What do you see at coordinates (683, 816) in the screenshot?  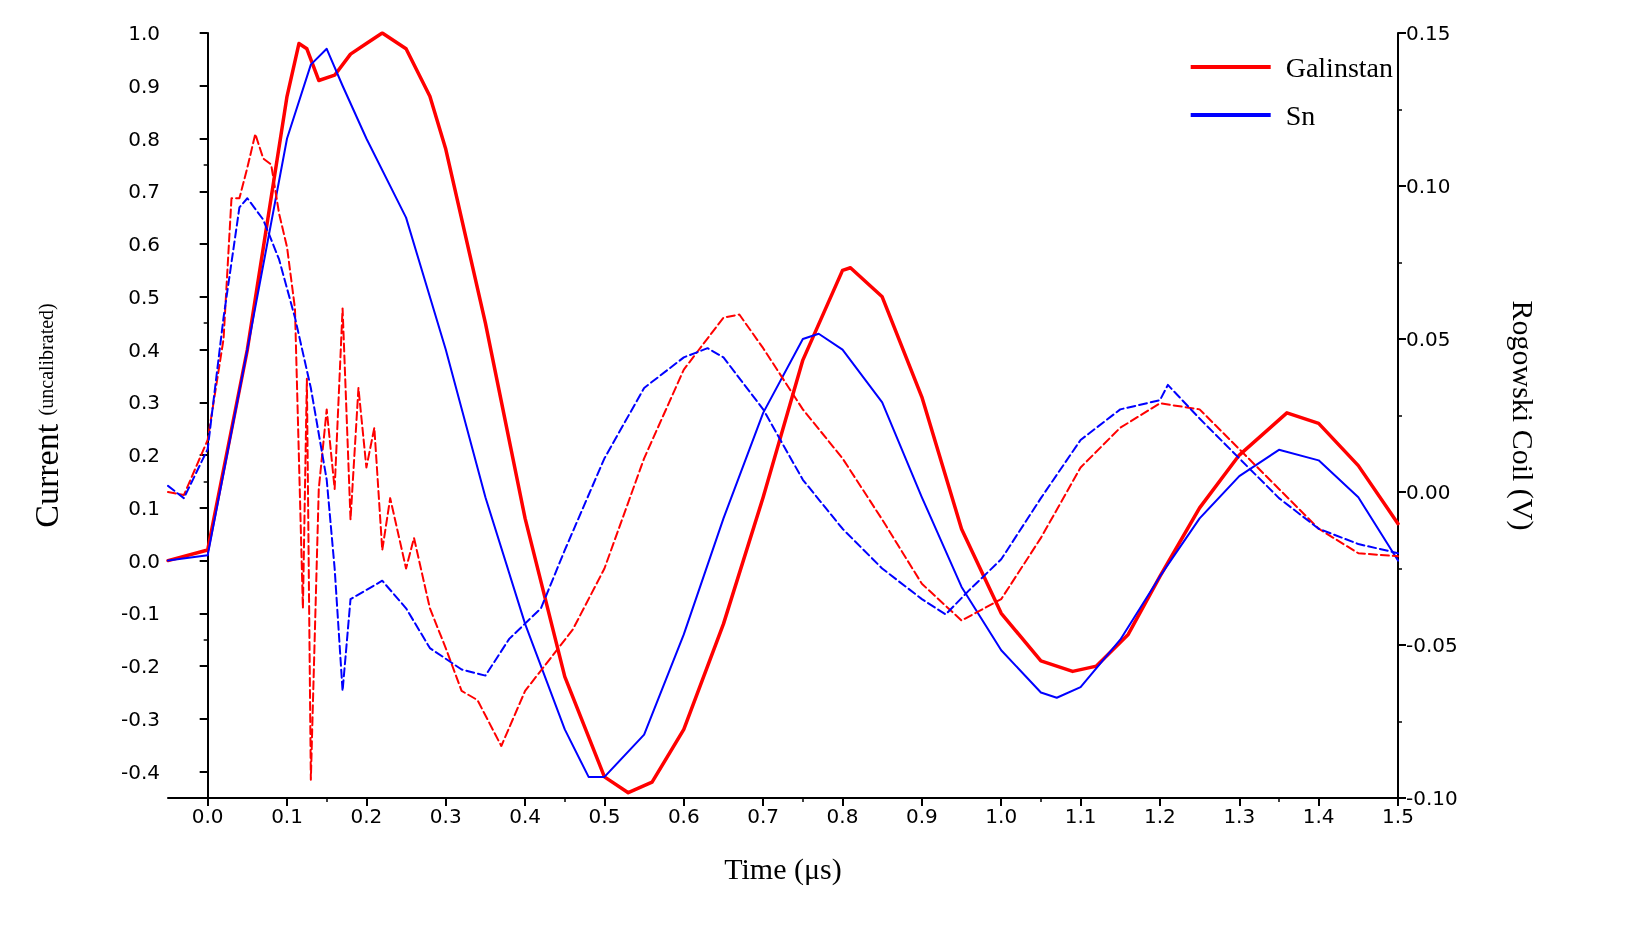 I see `x-tick-label: 0.6` at bounding box center [683, 816].